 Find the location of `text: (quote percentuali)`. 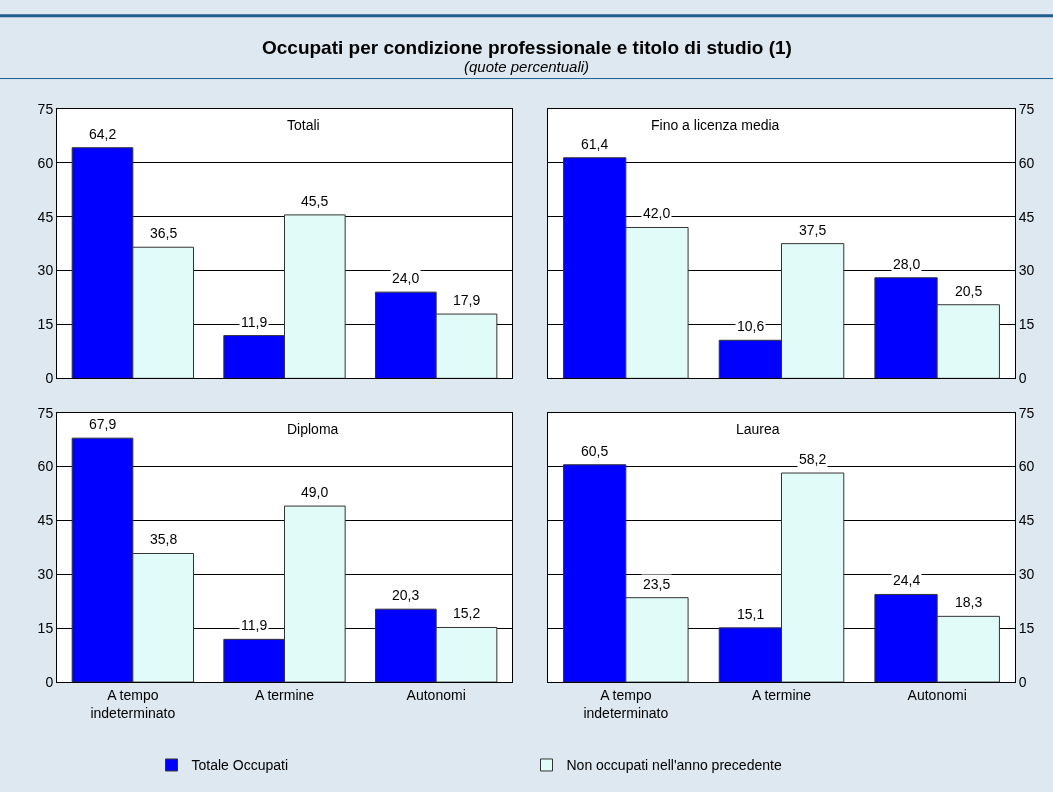

text: (quote percentuali) is located at coordinates (527, 66).